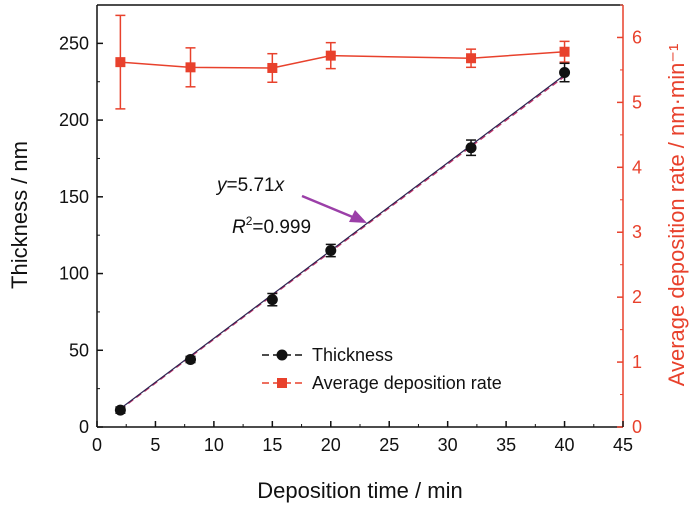  What do you see at coordinates (382, 369) in the screenshot?
I see `legend: Thickness Average deposition rate` at bounding box center [382, 369].